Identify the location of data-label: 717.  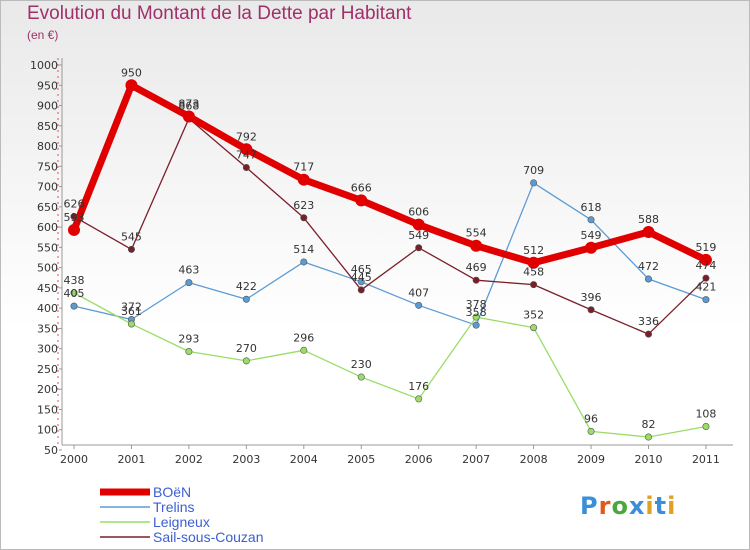
(303, 167).